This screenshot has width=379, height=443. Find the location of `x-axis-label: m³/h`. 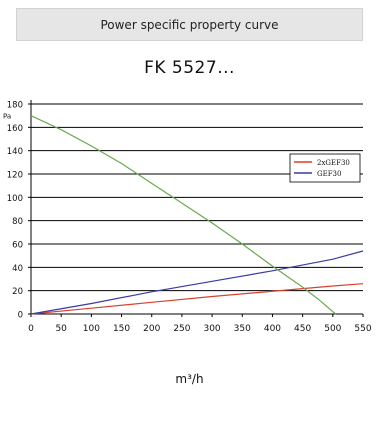

x-axis-label: m³/h is located at coordinates (189, 379).